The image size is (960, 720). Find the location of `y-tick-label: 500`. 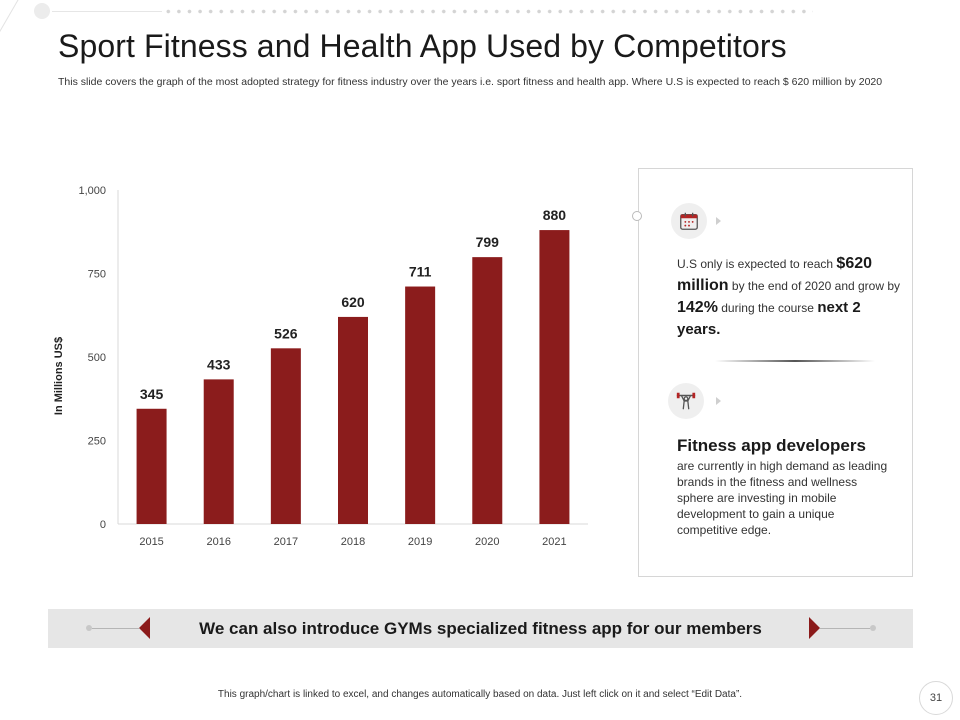

y-tick-label: 500 is located at coordinates (97, 358).